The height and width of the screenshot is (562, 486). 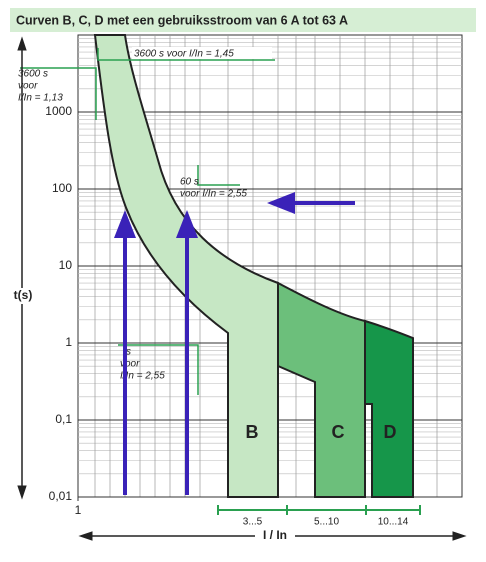 What do you see at coordinates (189, 182) in the screenshot?
I see `annotation: 60 s` at bounding box center [189, 182].